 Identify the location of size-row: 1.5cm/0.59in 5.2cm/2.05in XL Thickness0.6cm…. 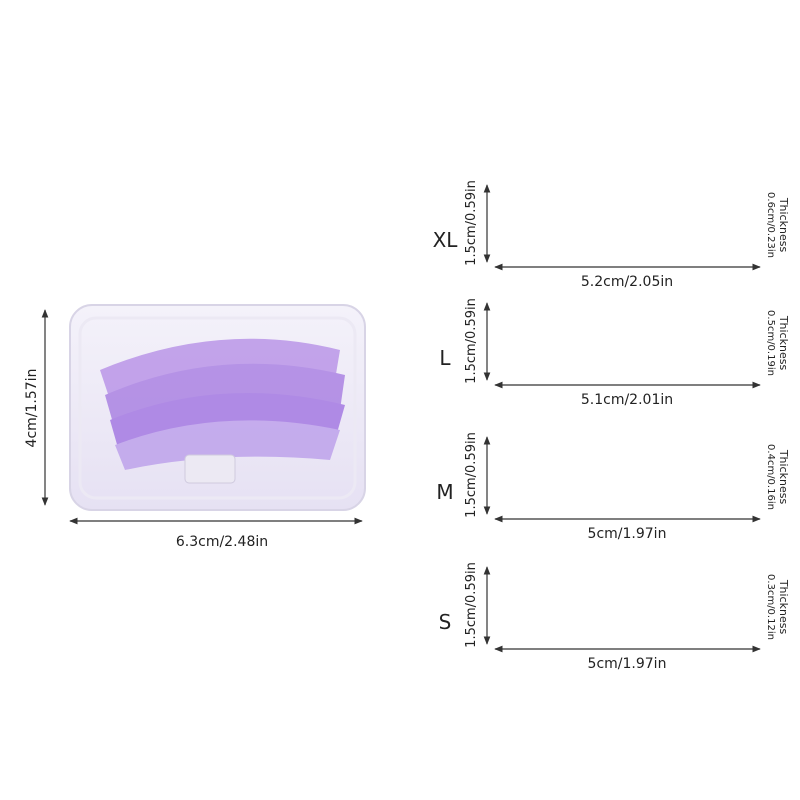
(611, 235).